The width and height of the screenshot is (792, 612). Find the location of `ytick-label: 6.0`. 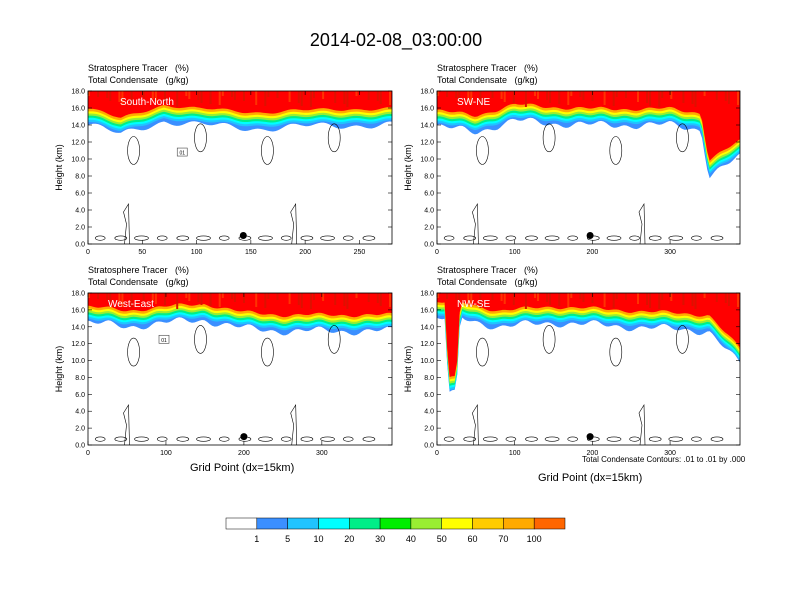

ytick-label: 6.0 is located at coordinates (80, 395).